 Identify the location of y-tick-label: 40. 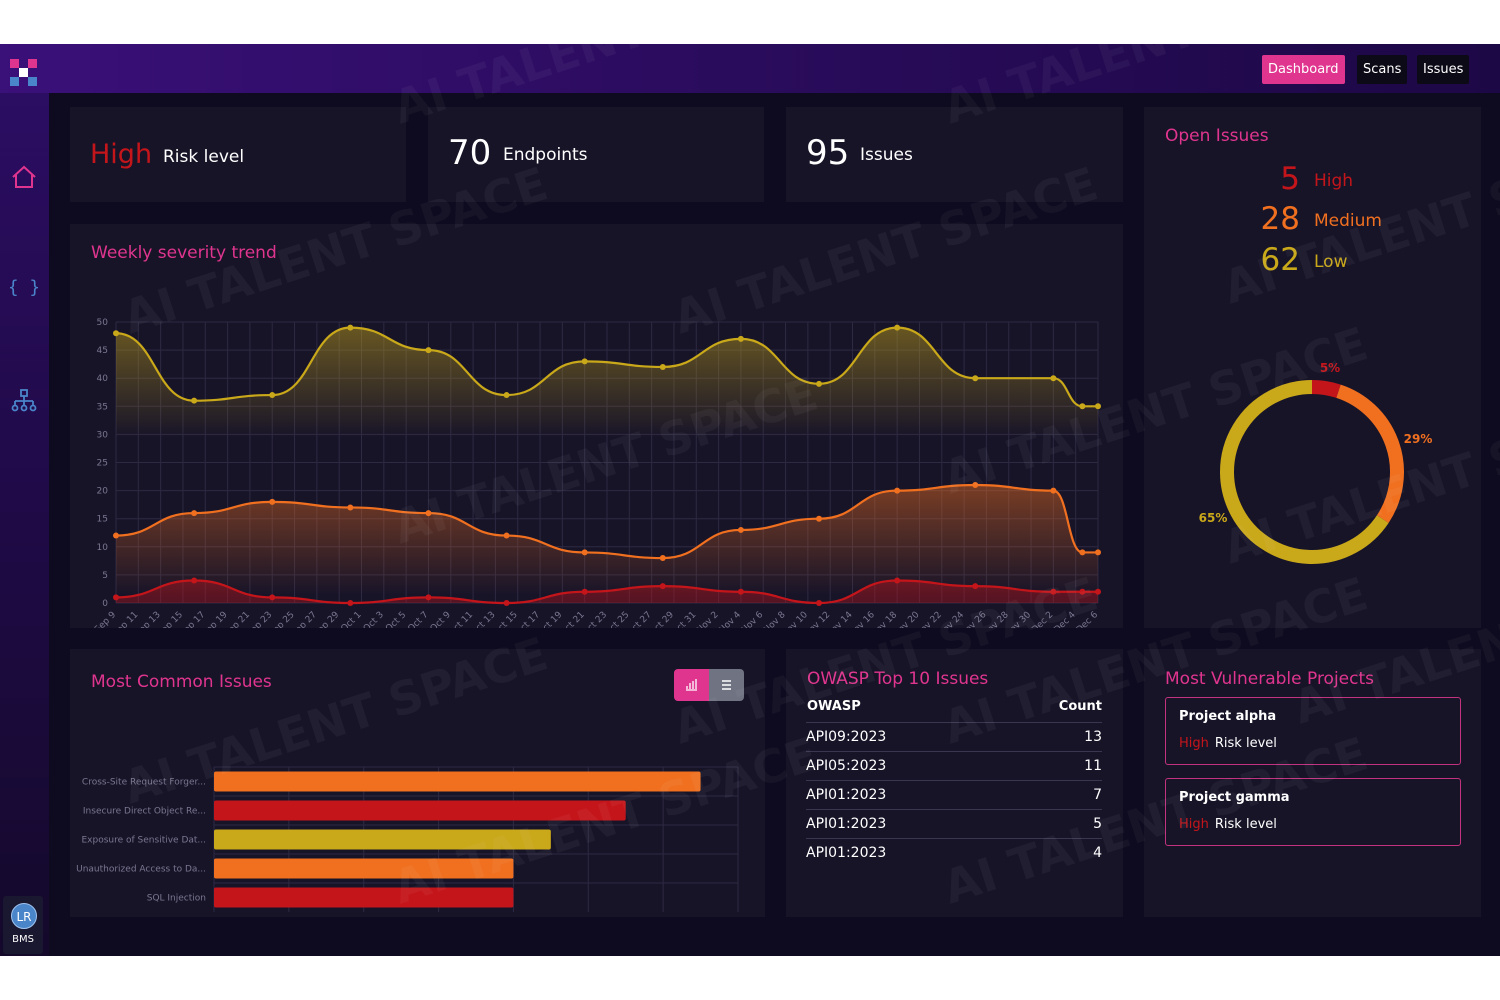
(103, 379).